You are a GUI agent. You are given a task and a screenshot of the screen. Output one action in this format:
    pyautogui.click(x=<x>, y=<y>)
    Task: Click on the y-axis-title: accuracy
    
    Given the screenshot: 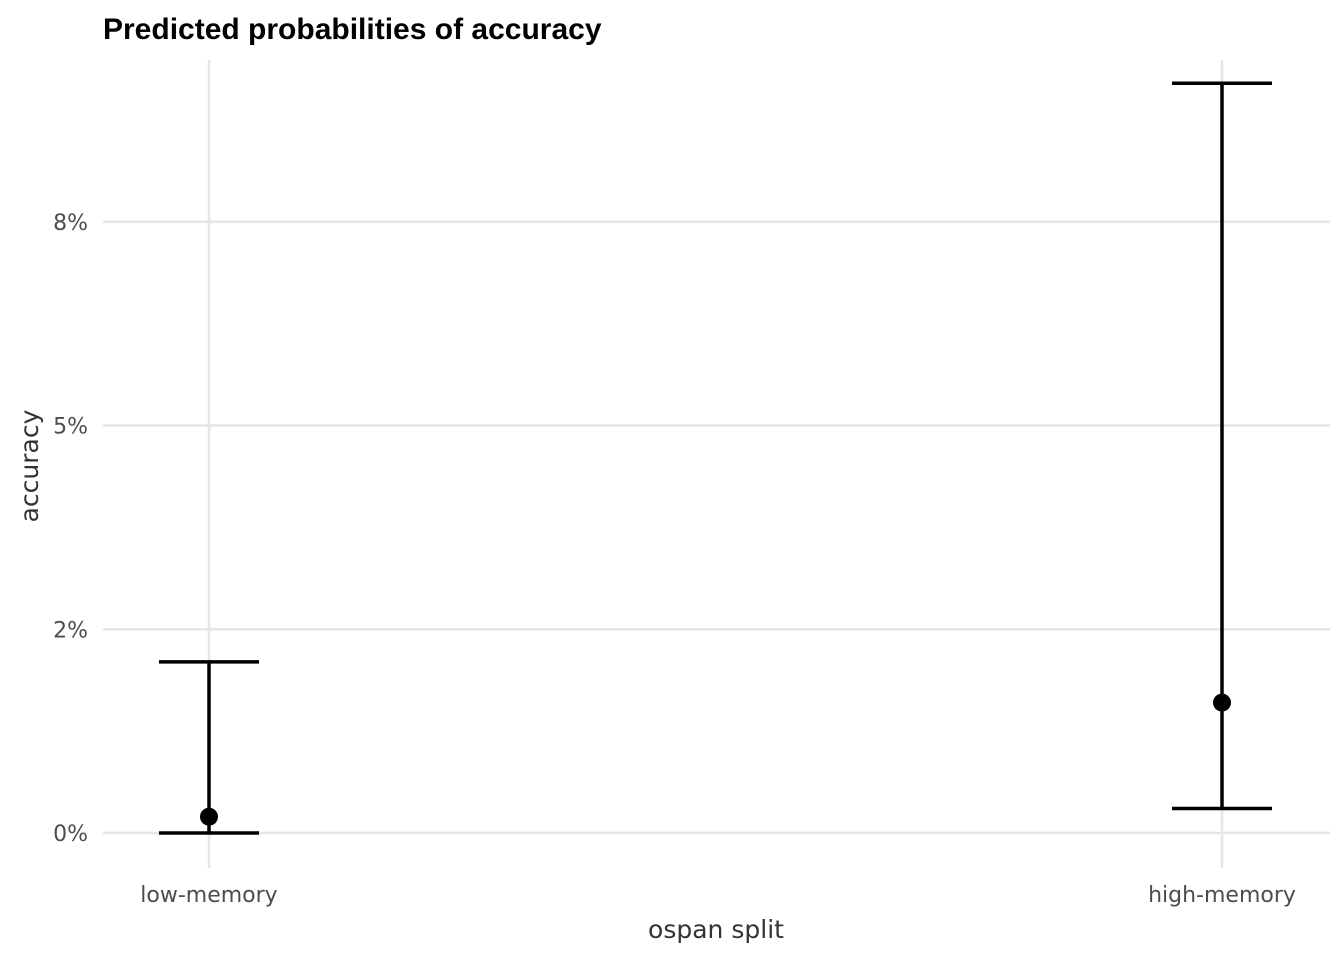 What is the action you would take?
    pyautogui.click(x=29, y=465)
    